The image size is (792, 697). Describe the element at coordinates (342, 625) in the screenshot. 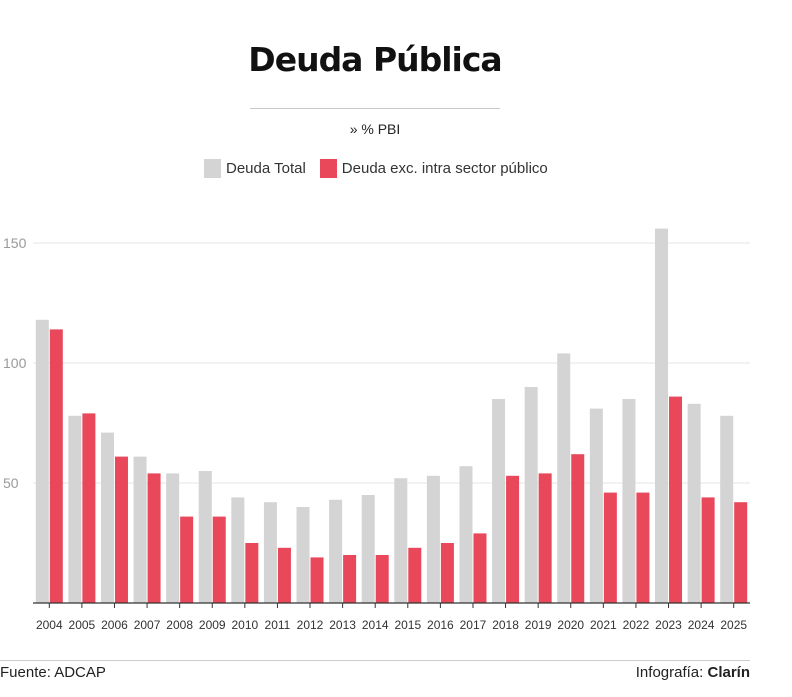

I see `x-tick-label: 2013` at that location.